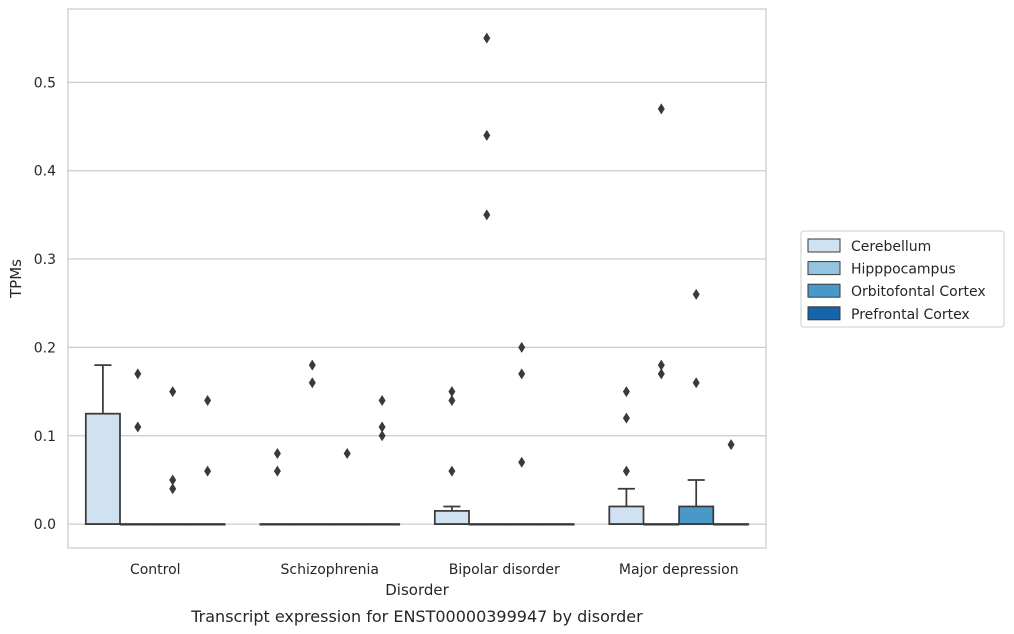 This screenshot has height=634, width=1014. I want to click on x-tick-label: Control, so click(155, 570).